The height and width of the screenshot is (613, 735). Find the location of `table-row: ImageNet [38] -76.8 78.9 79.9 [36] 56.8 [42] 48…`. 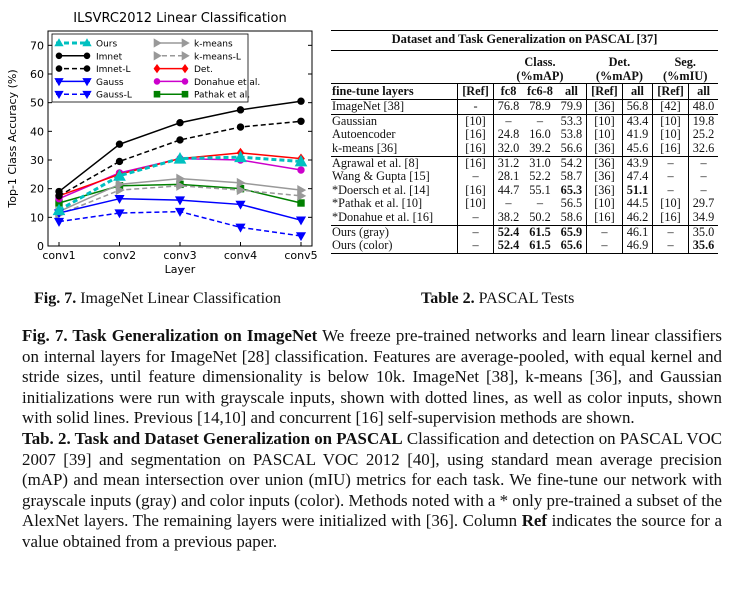

table-row: ImageNet [38] -76.8 78.9 79.9 [36] 56.8 [42] 48… is located at coordinates (524, 107).